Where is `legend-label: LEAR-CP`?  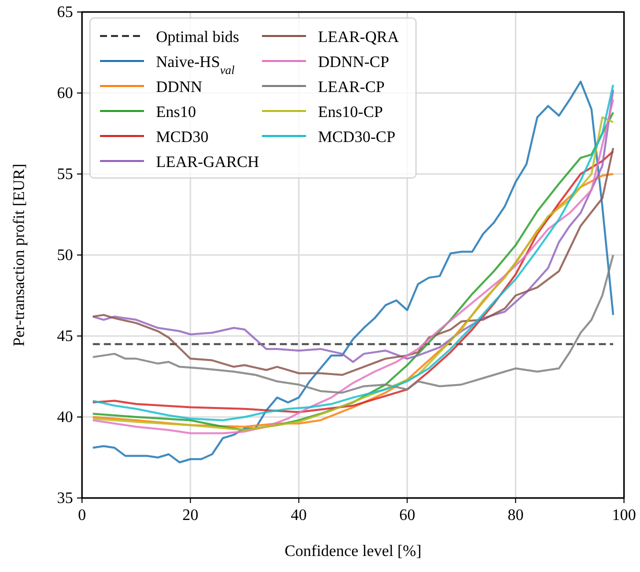 legend-label: LEAR-CP is located at coordinates (351, 87).